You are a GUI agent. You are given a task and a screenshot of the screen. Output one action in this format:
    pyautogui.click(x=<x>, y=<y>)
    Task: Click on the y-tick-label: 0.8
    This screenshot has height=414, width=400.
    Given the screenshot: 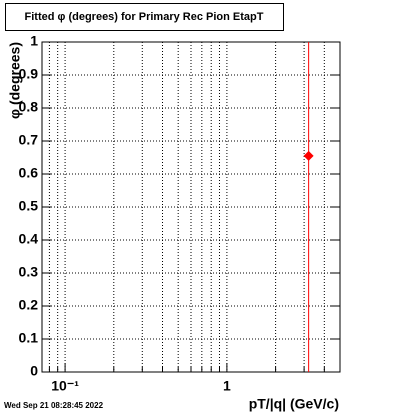 What is the action you would take?
    pyautogui.click(x=29, y=107)
    